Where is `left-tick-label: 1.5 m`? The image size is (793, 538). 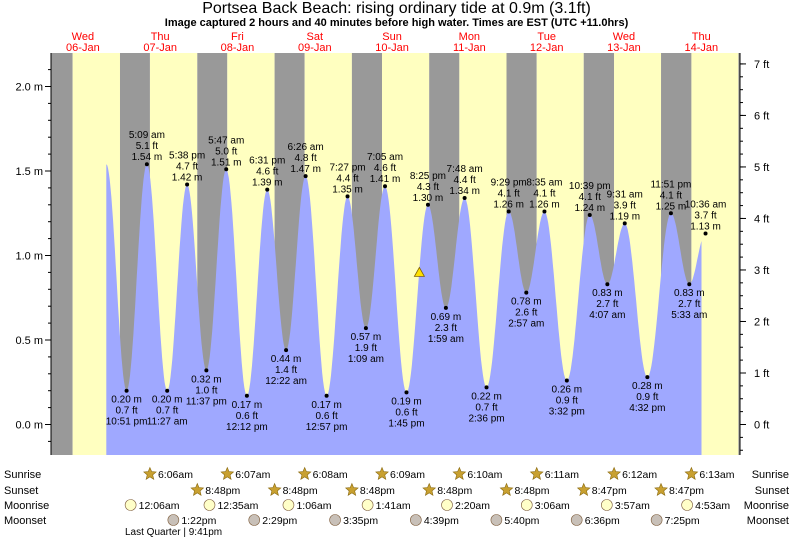
left-tick-label: 1.5 m is located at coordinates (29, 172).